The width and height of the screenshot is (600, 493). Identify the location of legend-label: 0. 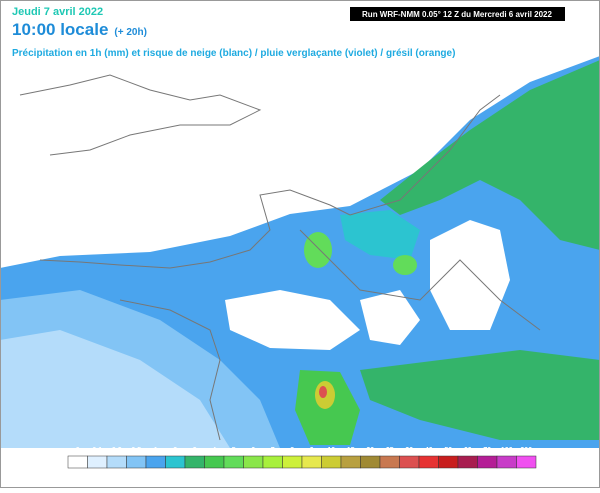
(78, 450).